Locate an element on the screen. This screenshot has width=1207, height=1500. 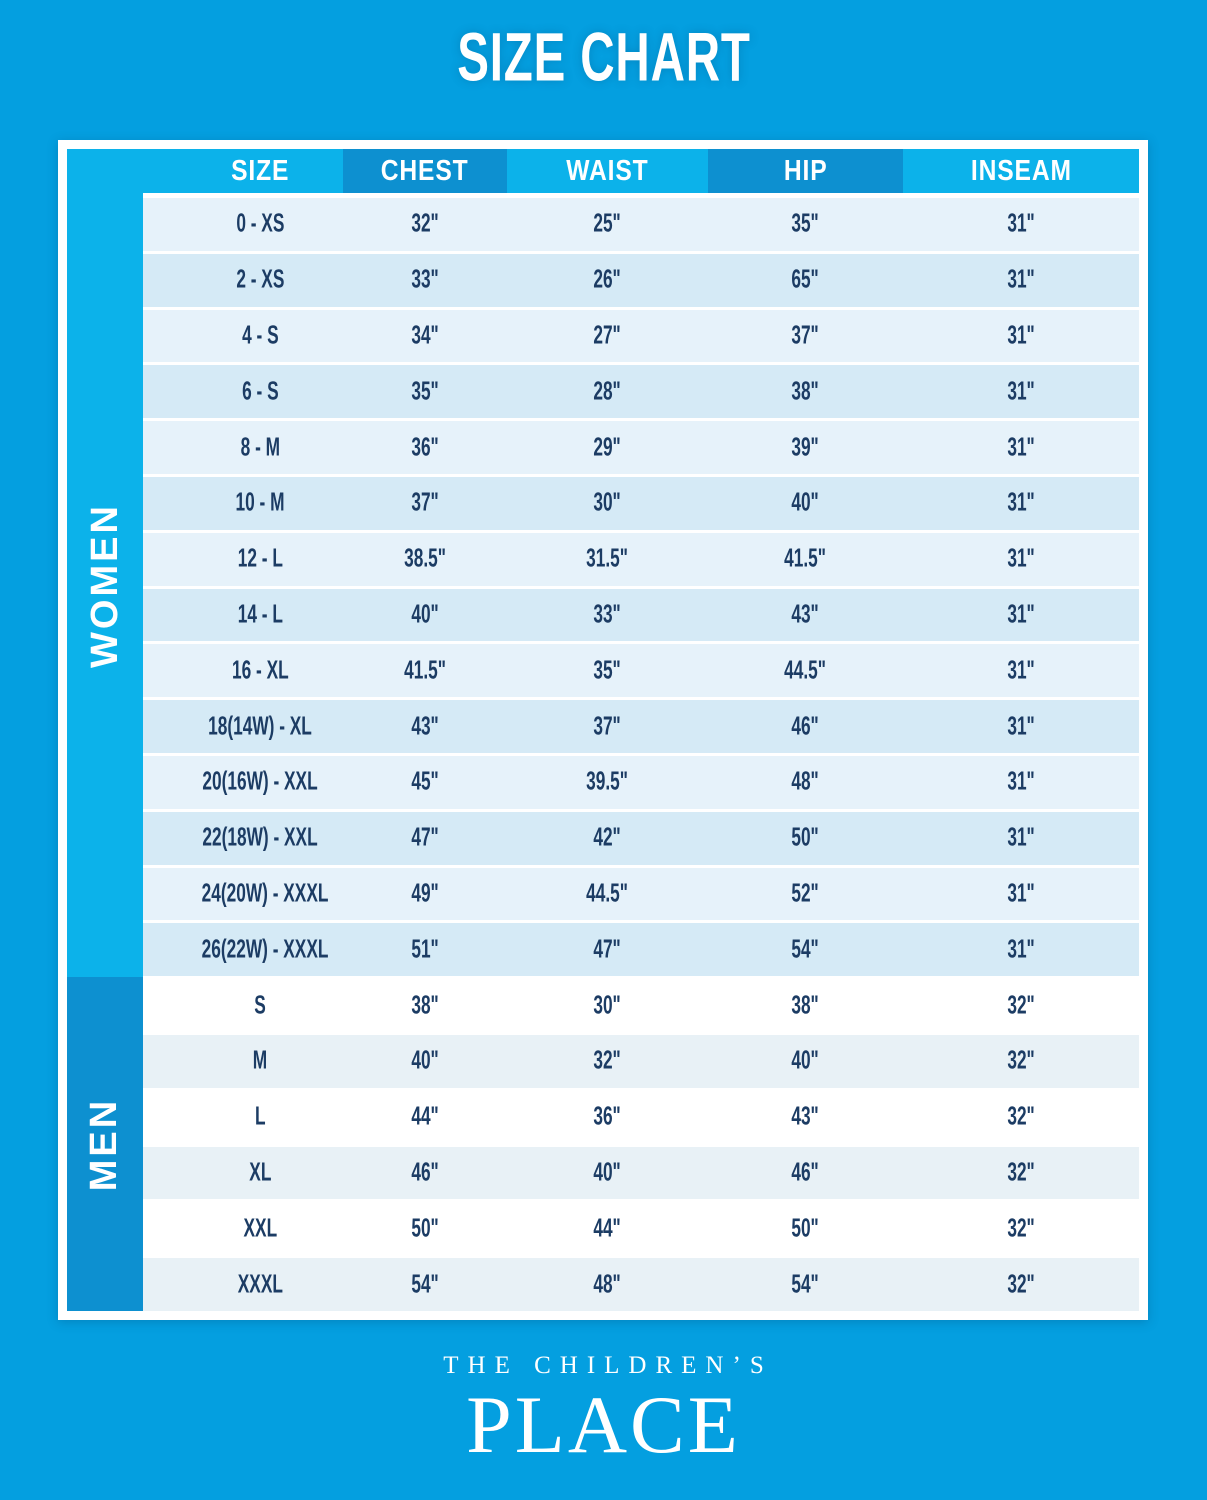
cell-value: 47" is located at coordinates (607, 949).